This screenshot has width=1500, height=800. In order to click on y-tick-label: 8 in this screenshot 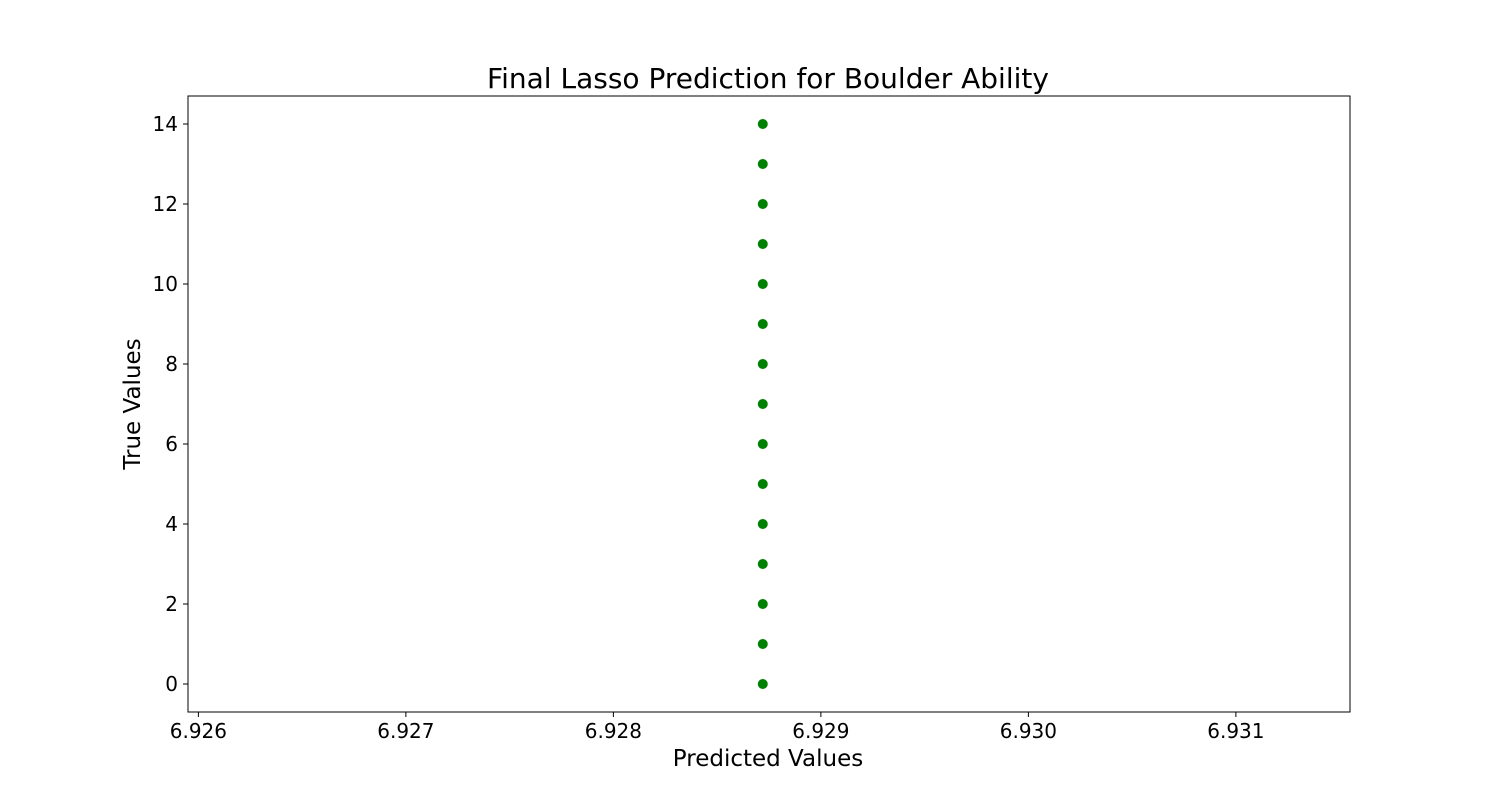, I will do `click(171, 364)`.